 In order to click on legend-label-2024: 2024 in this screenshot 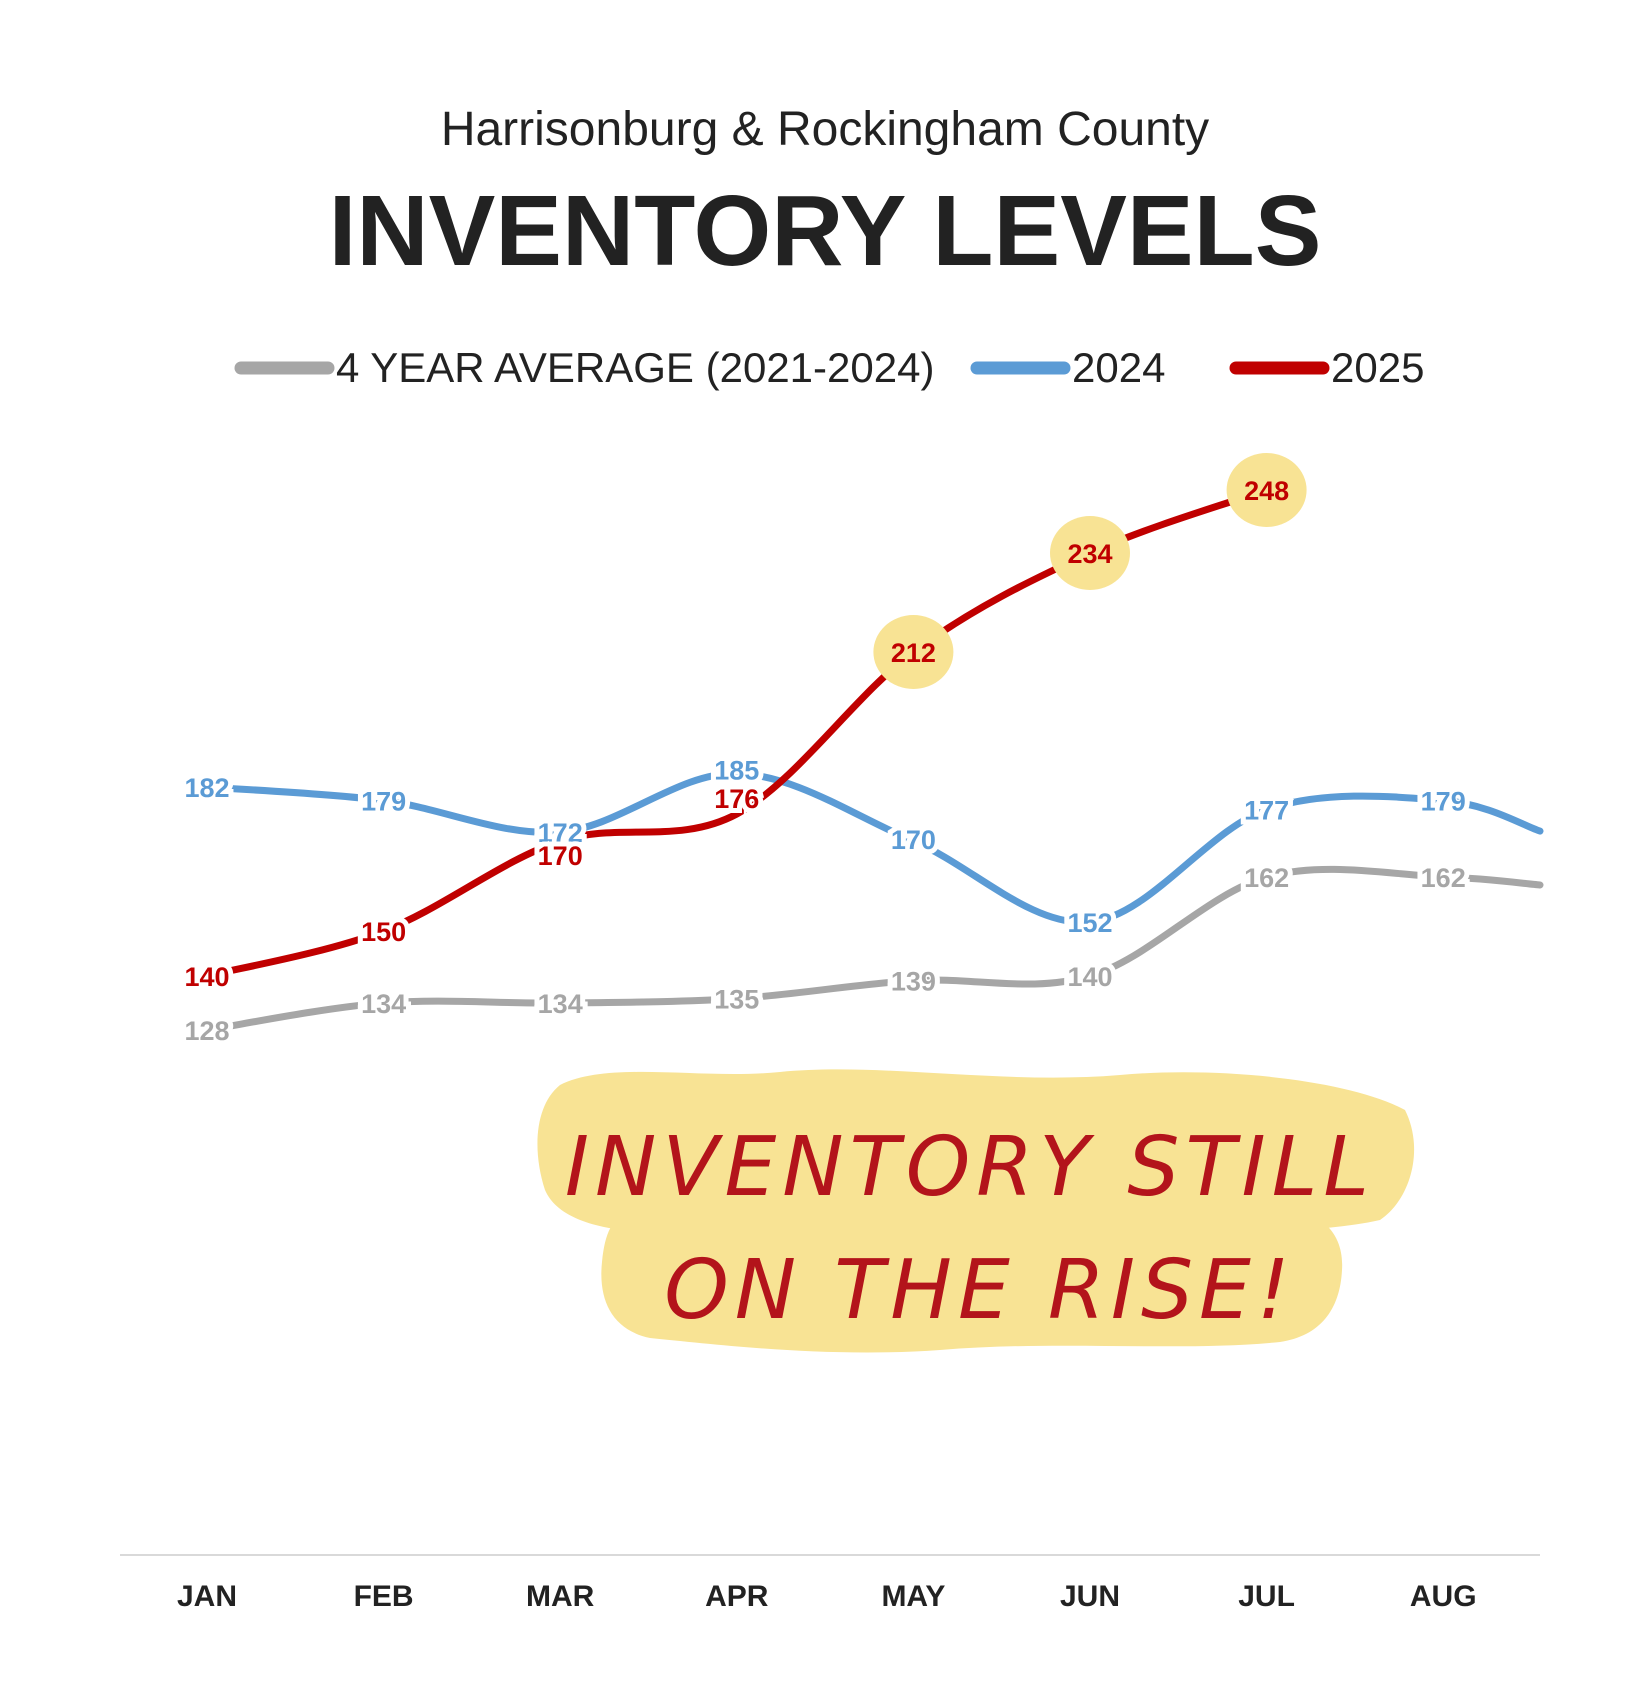, I will do `click(1118, 367)`.